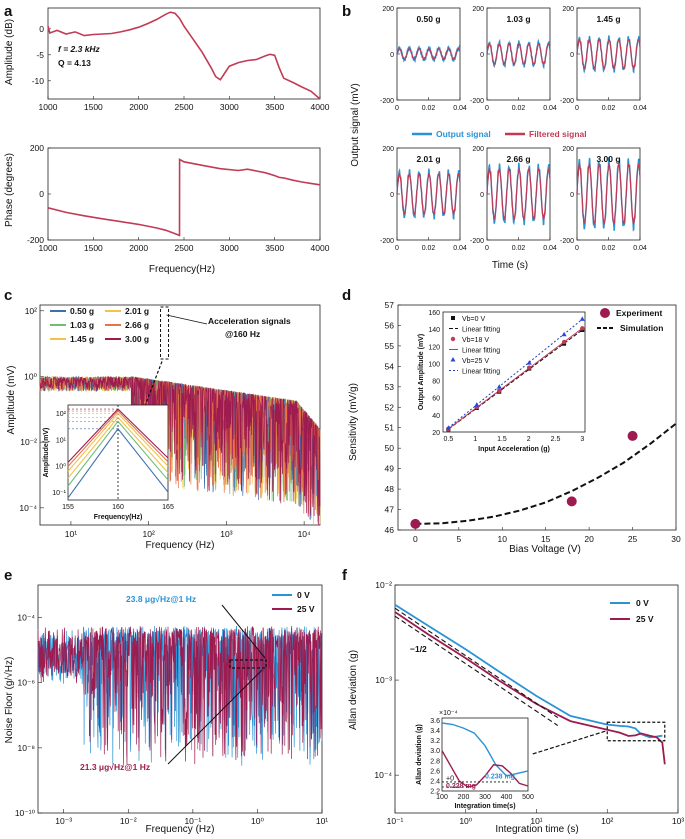  I want to click on x-tick-label: 4000, so click(320, 107).